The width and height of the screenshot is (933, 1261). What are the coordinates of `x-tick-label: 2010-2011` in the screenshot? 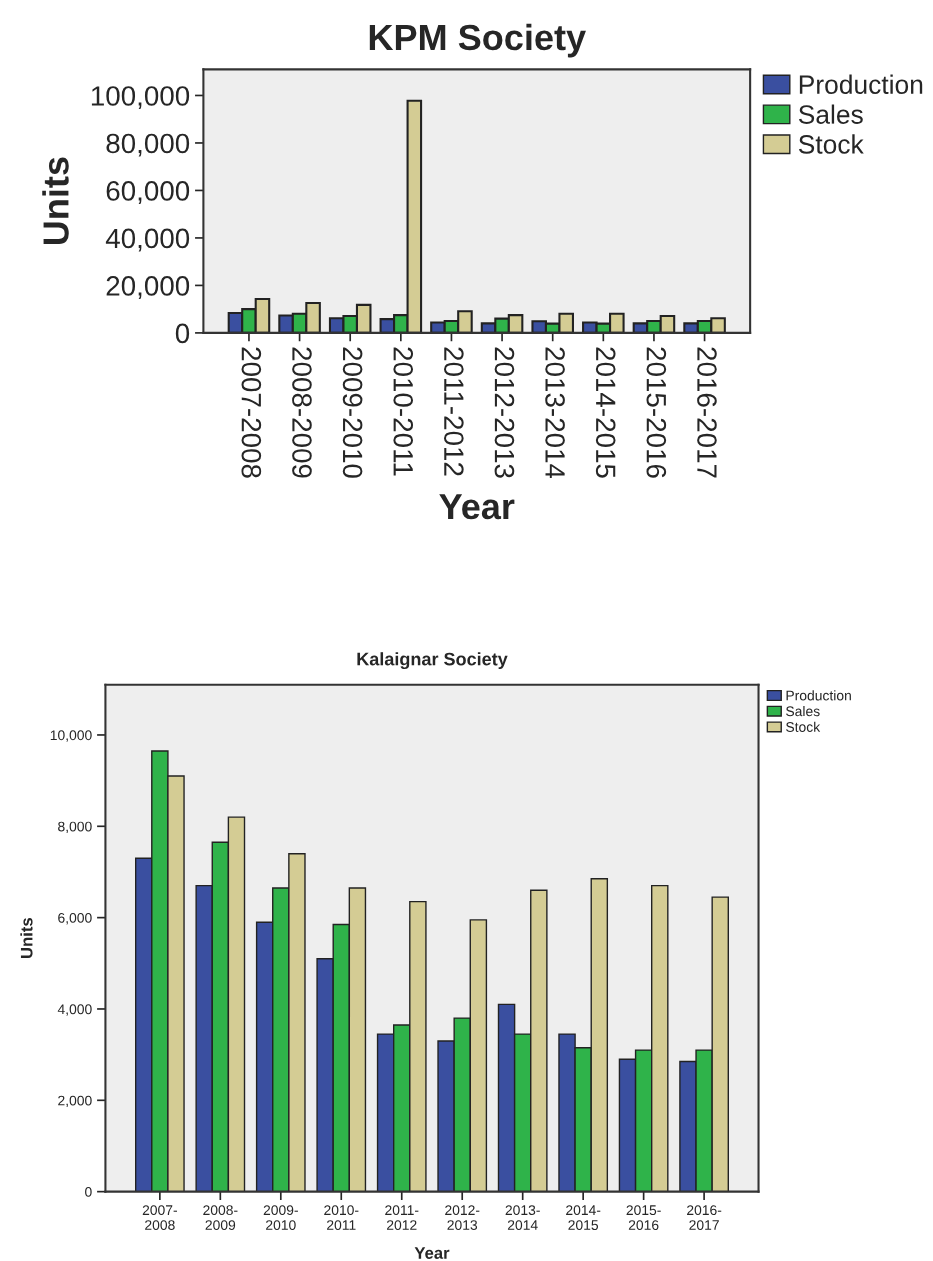 It's located at (403, 411).